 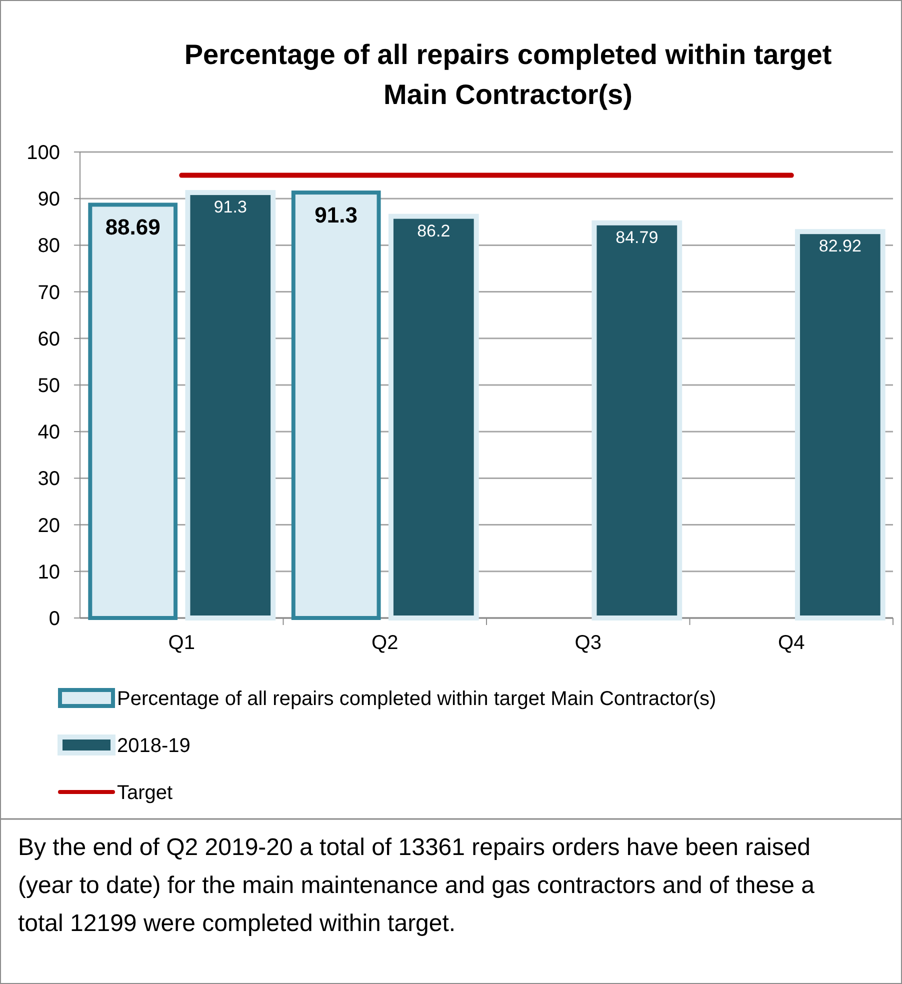 What do you see at coordinates (54, 619) in the screenshot?
I see `y-tick-label: 0` at bounding box center [54, 619].